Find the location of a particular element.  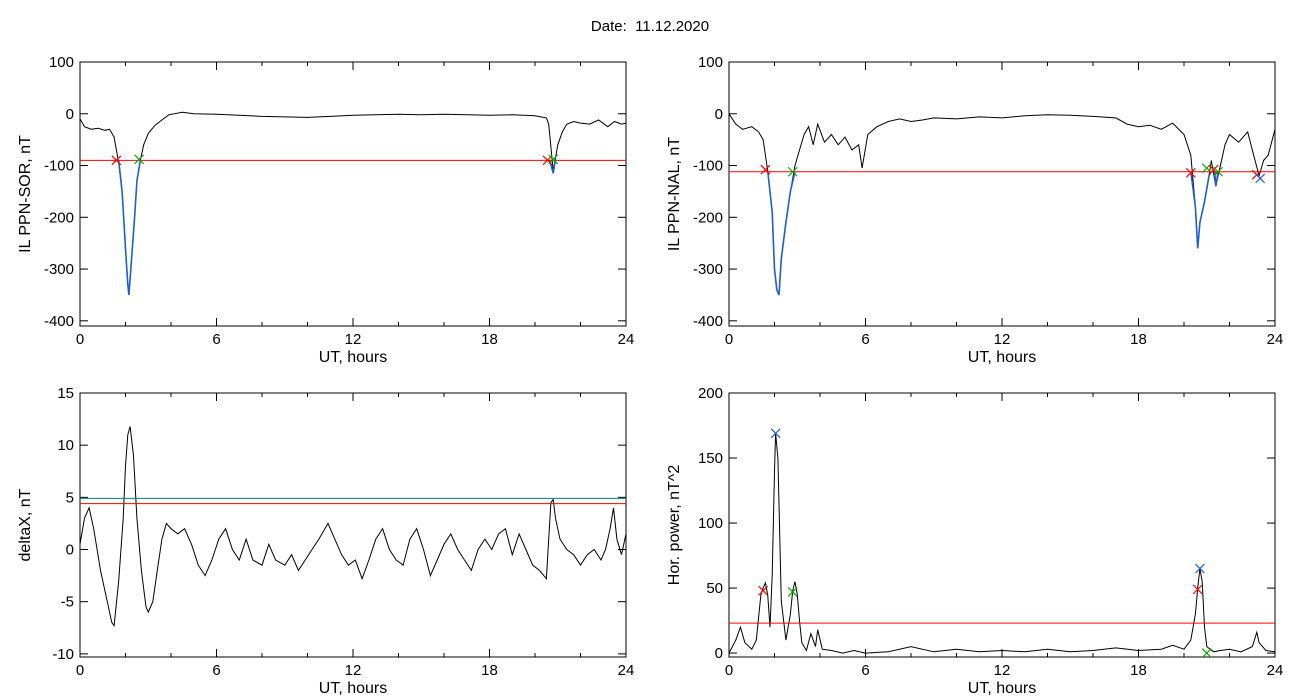

y-tick-label: 200 is located at coordinates (710, 393).